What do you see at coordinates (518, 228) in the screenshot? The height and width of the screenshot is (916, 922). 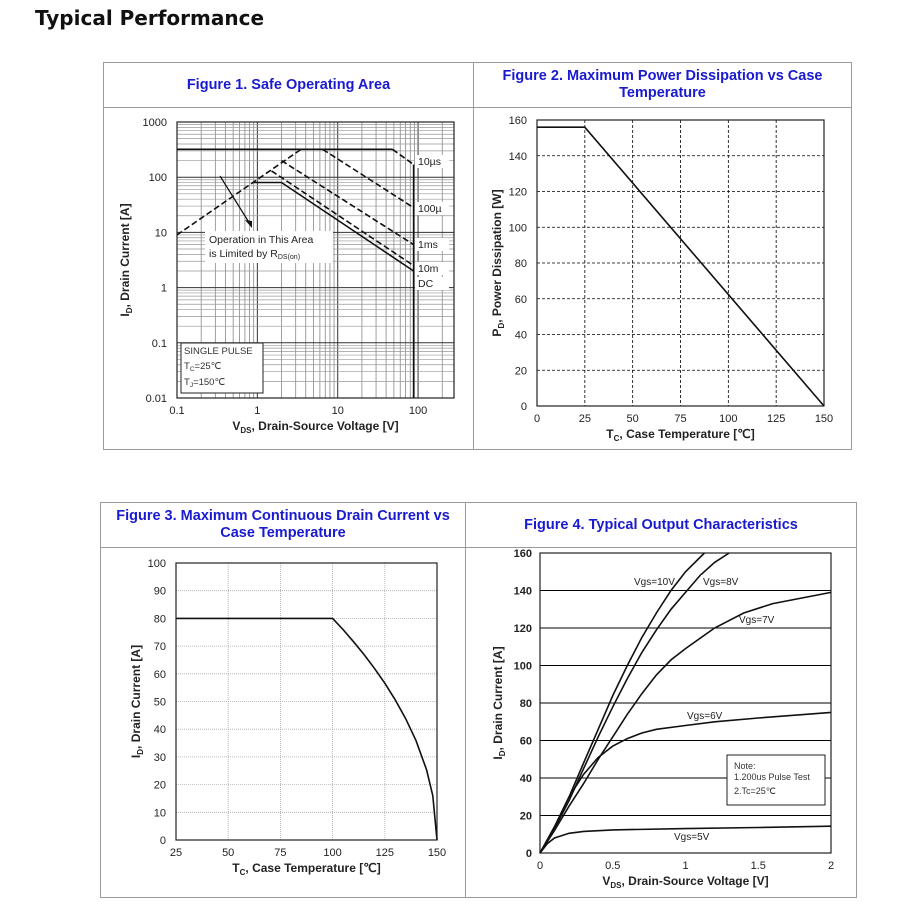 I see `y-tick-label: 100` at bounding box center [518, 228].